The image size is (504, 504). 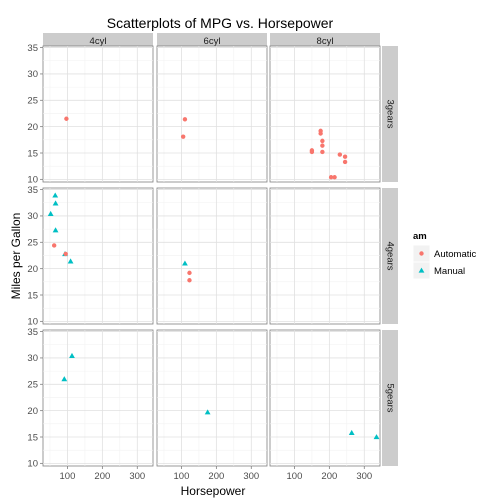 I want to click on column-strip-6cyl, so click(x=212, y=40).